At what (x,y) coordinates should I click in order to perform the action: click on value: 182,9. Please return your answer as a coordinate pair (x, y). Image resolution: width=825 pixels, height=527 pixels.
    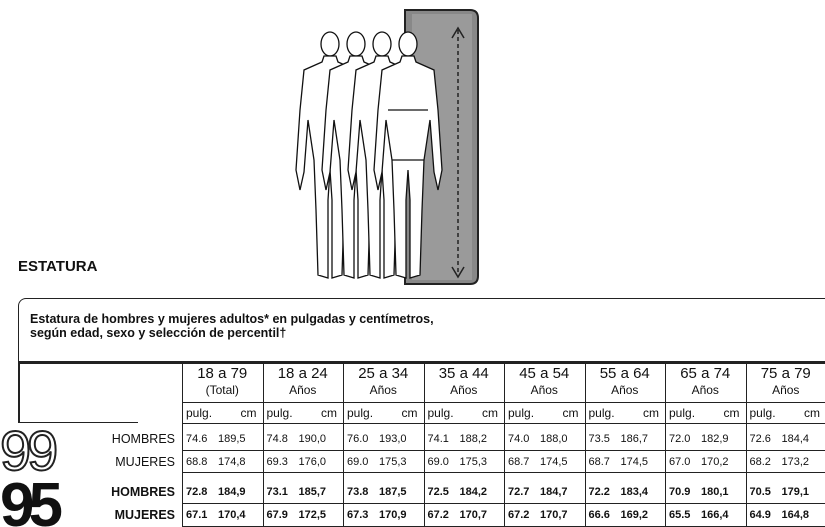
    Looking at the image, I should click on (715, 439).